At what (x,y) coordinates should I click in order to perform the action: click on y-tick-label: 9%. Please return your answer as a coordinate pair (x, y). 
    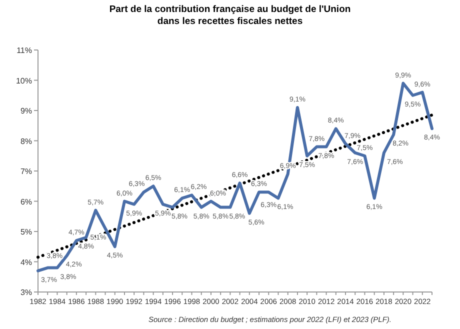
    Looking at the image, I should click on (26, 111).